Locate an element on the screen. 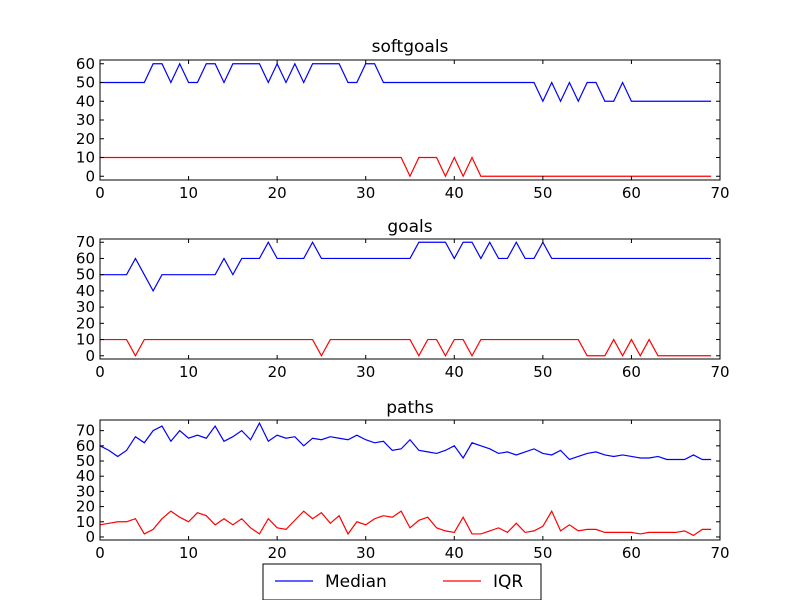  chart-title: goals is located at coordinates (409, 227).